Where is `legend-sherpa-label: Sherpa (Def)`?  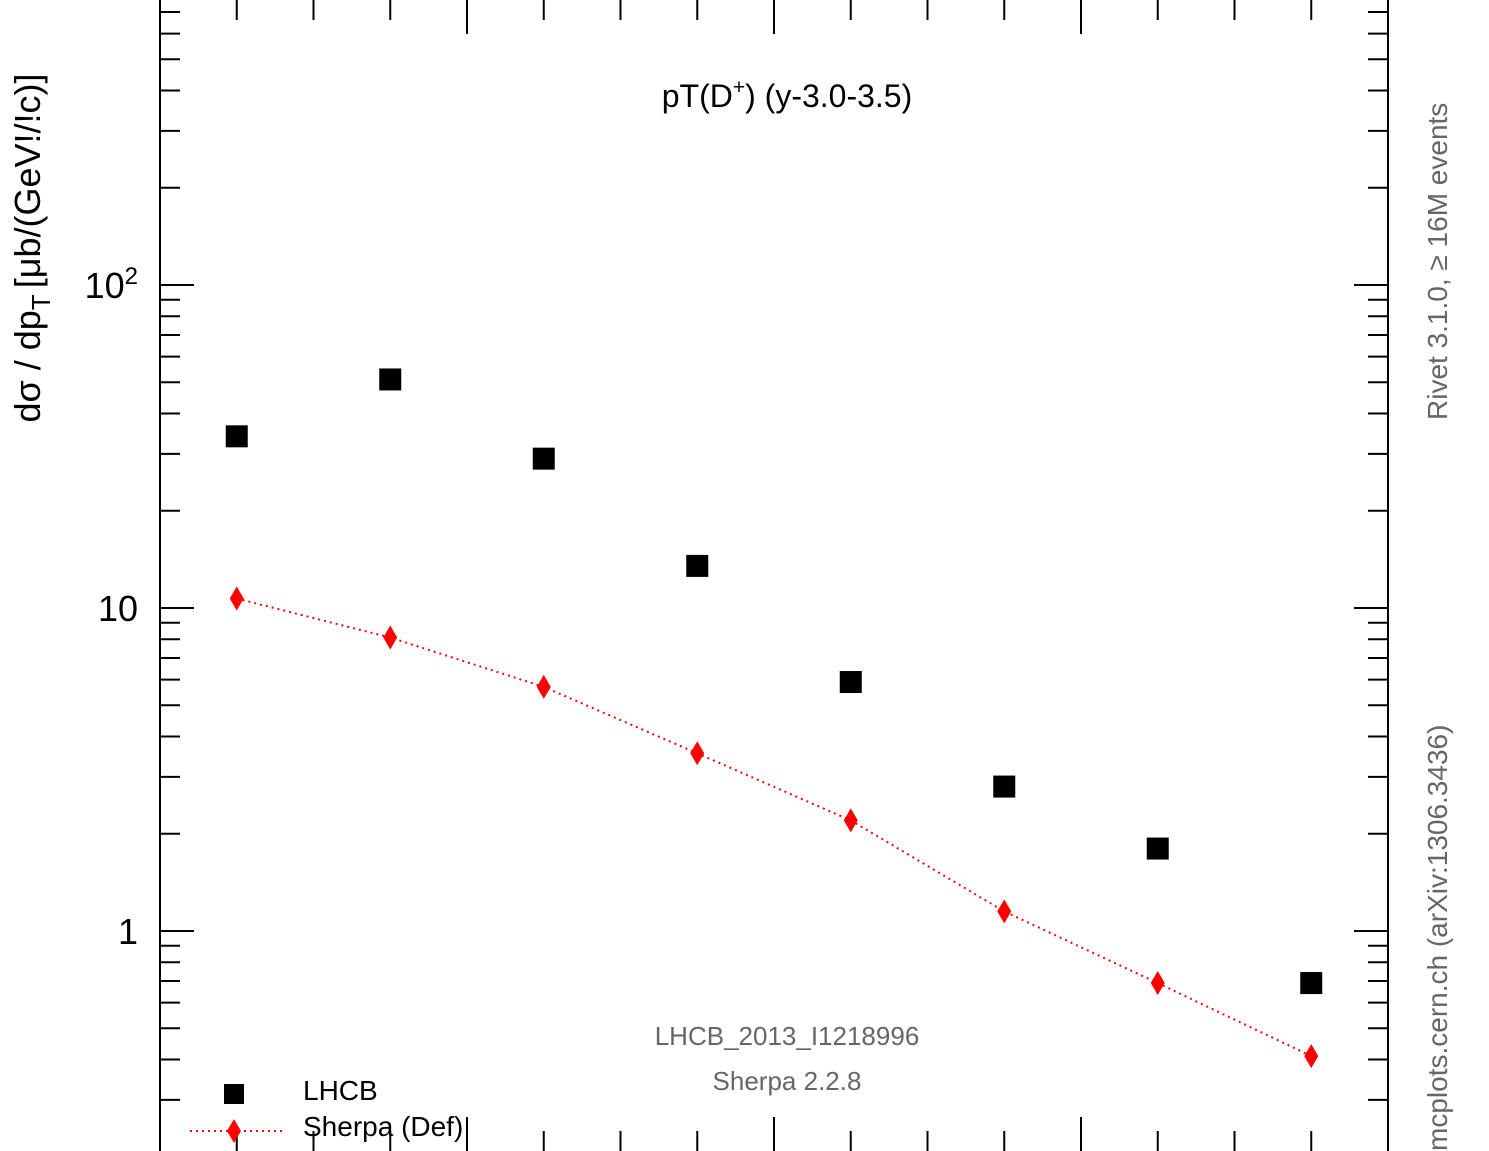 legend-sherpa-label: Sherpa (Def) is located at coordinates (383, 1126).